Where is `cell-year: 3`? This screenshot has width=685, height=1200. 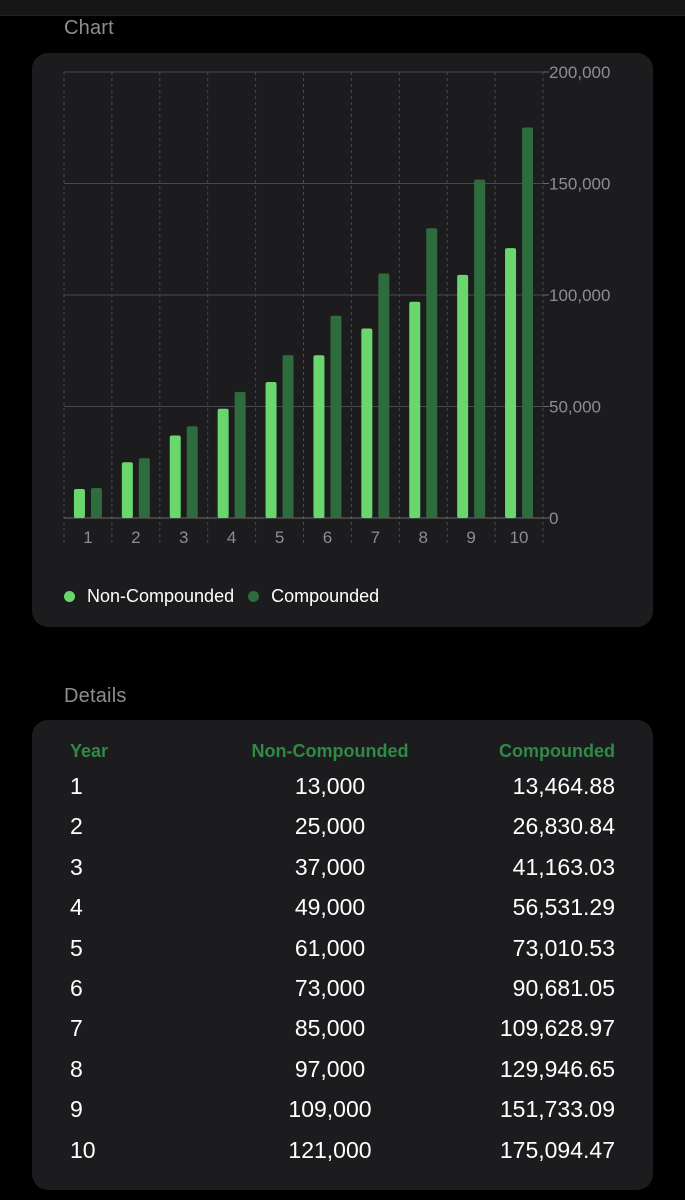 cell-year: 3 is located at coordinates (76, 866).